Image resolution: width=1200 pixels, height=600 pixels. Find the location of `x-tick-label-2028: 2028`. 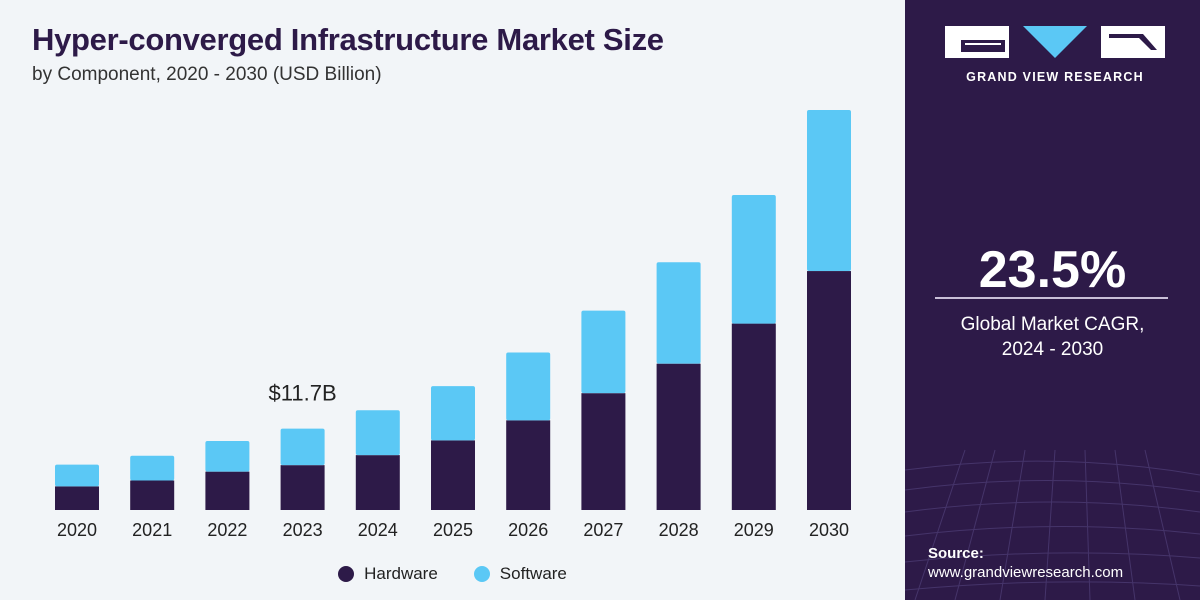

x-tick-label-2028: 2028 is located at coordinates (679, 530).